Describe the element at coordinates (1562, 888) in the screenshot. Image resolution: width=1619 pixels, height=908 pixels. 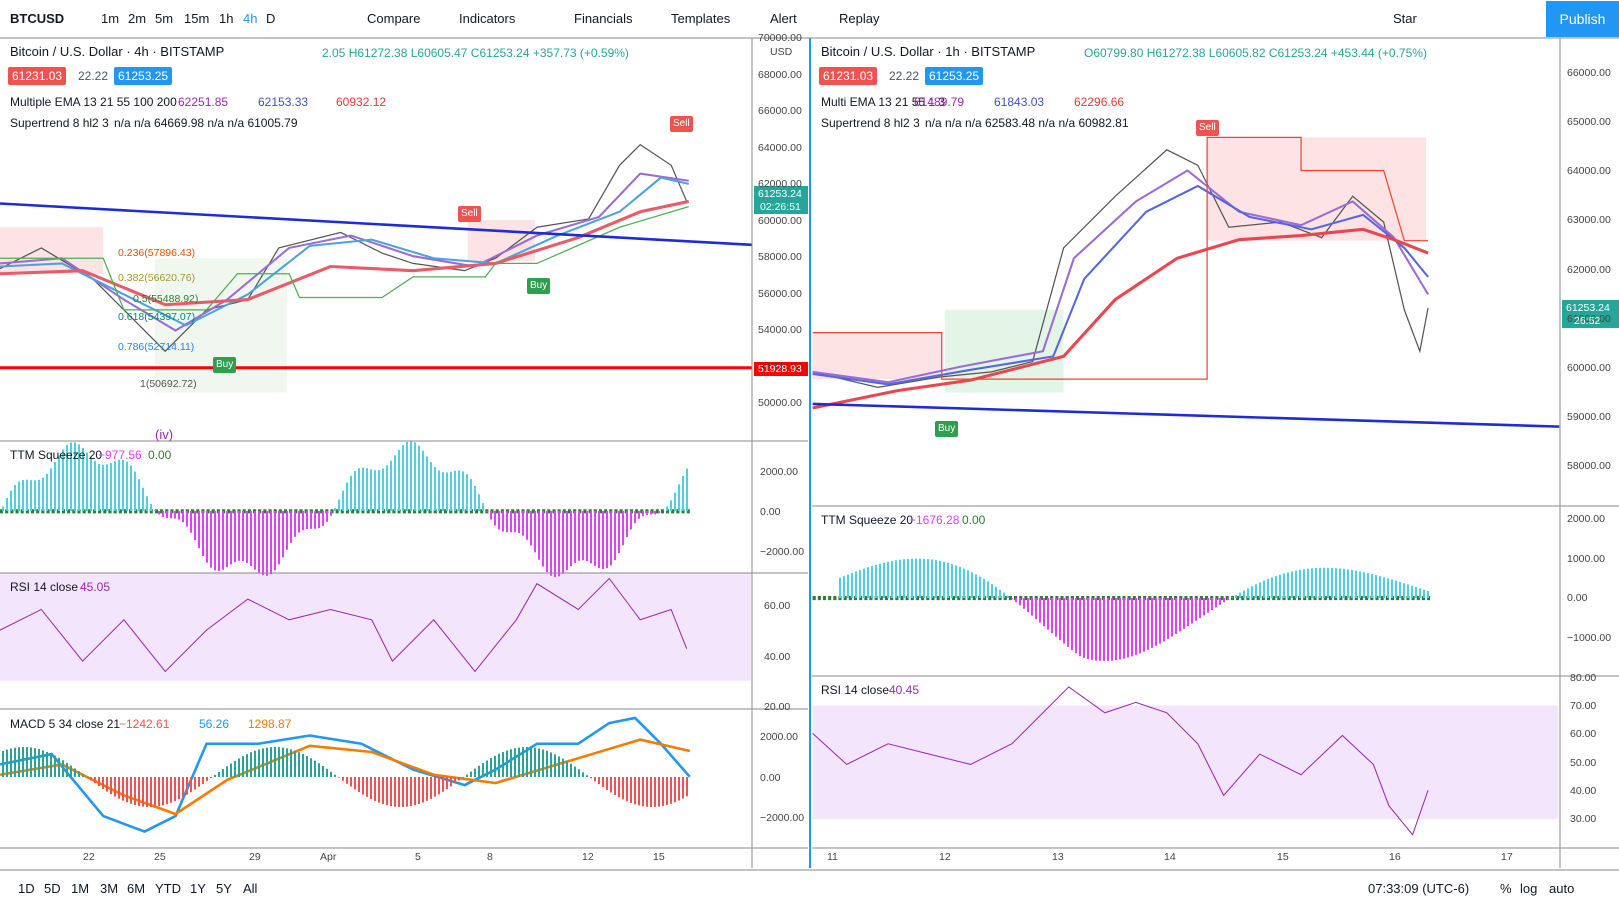
I see `scale-option: auto` at that location.